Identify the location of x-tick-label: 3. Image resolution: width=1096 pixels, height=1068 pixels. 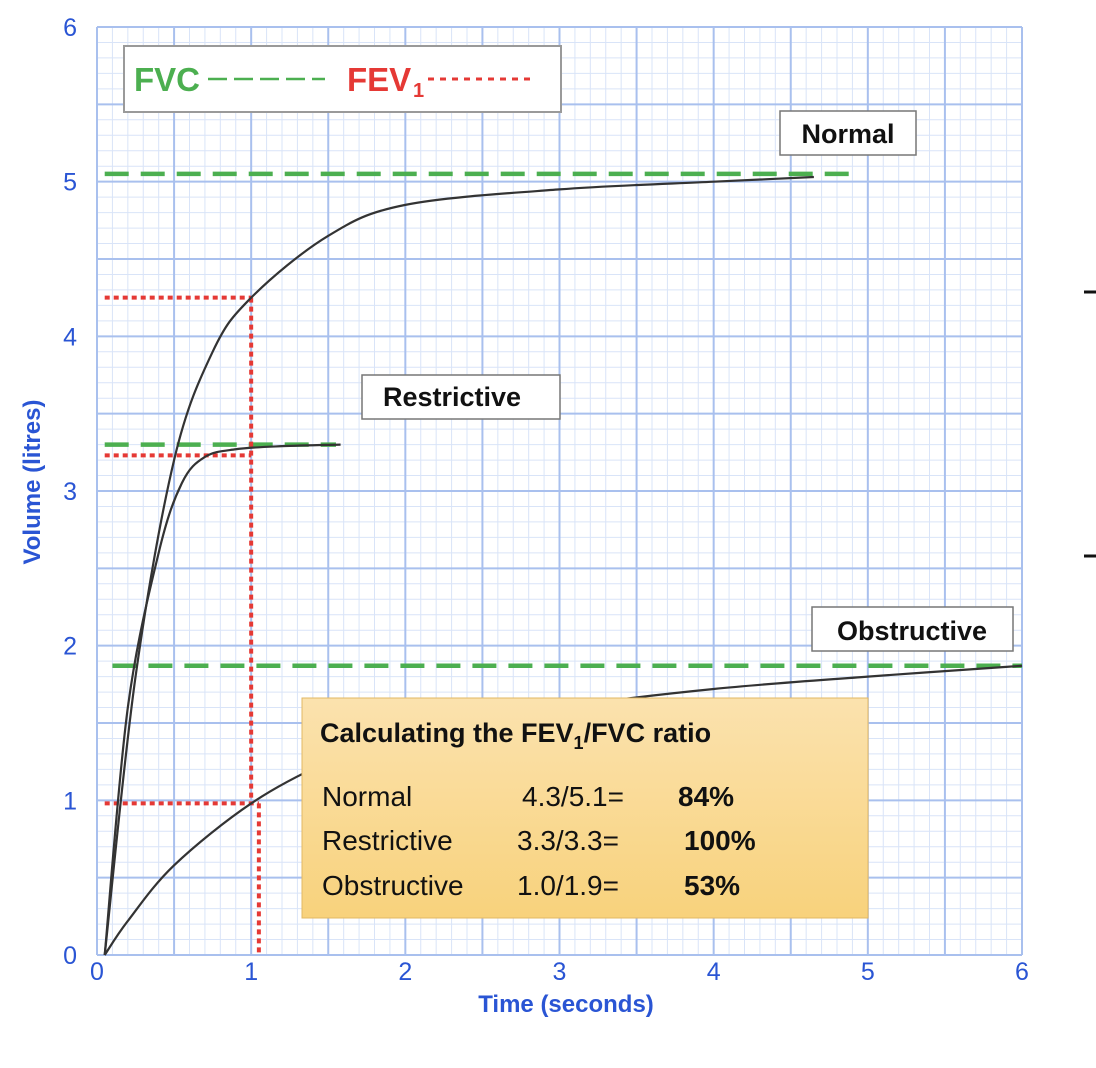
(560, 972).